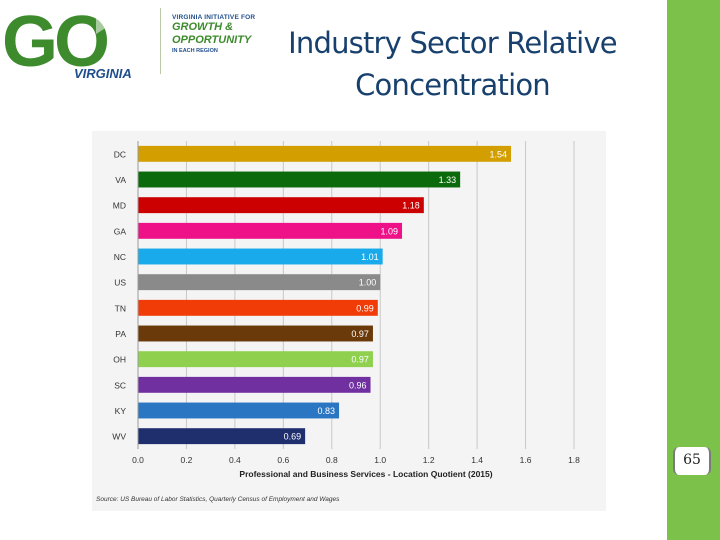 Image resolution: width=720 pixels, height=540 pixels. Describe the element at coordinates (255, 333) in the screenshot. I see `bar-pa` at that location.